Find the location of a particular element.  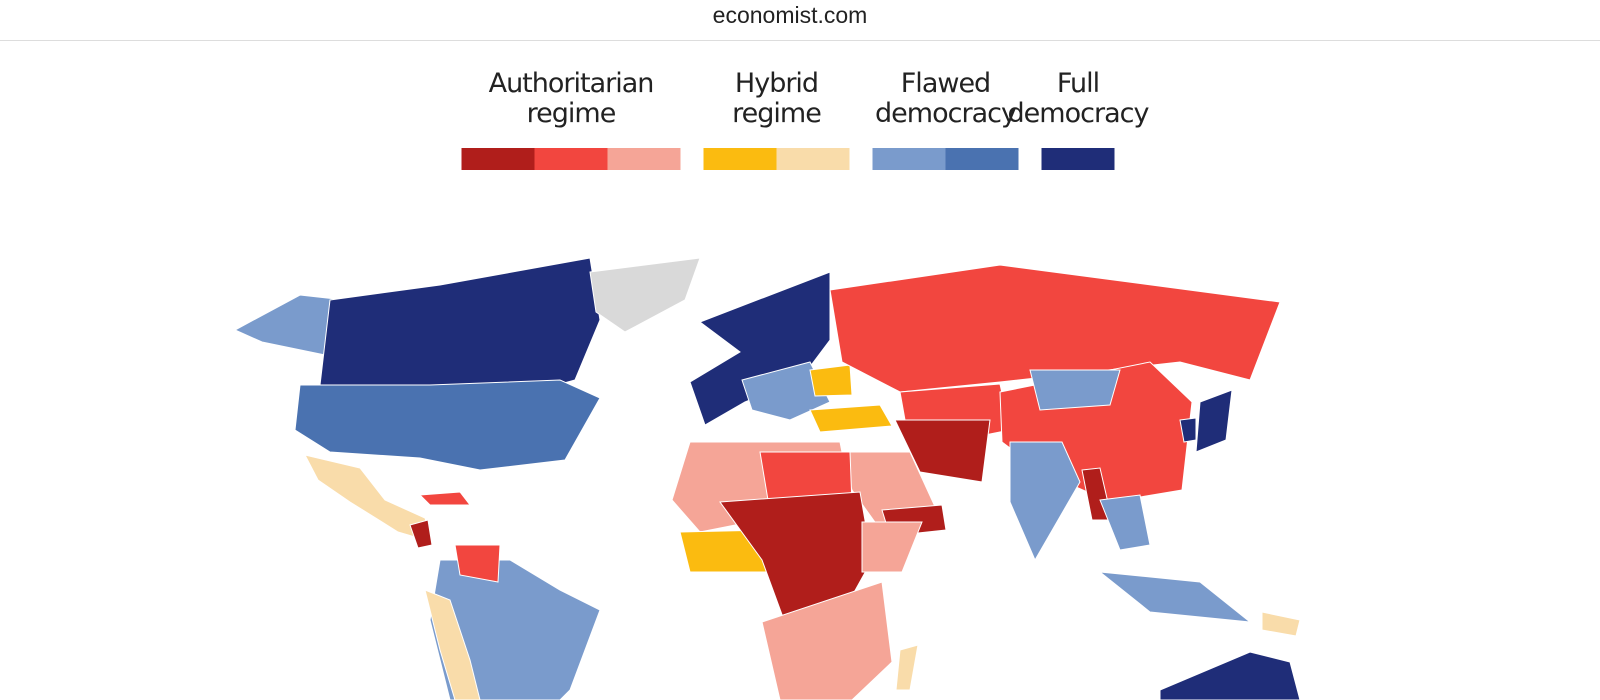

browser-bar: economist.com is located at coordinates (800, 20).